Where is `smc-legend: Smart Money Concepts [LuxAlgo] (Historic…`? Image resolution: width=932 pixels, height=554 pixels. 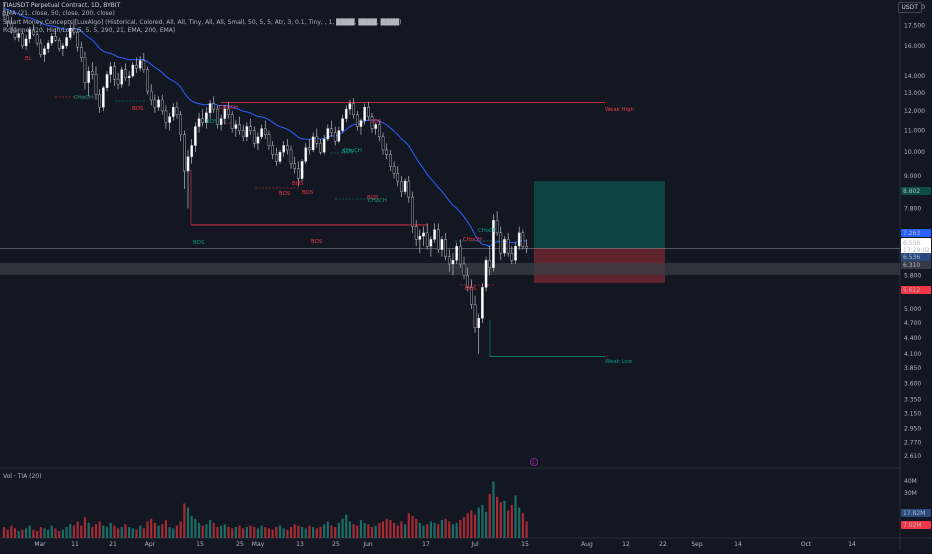 smc-legend: Smart Money Concepts [LuxAlgo] (Historic… is located at coordinates (202, 22).